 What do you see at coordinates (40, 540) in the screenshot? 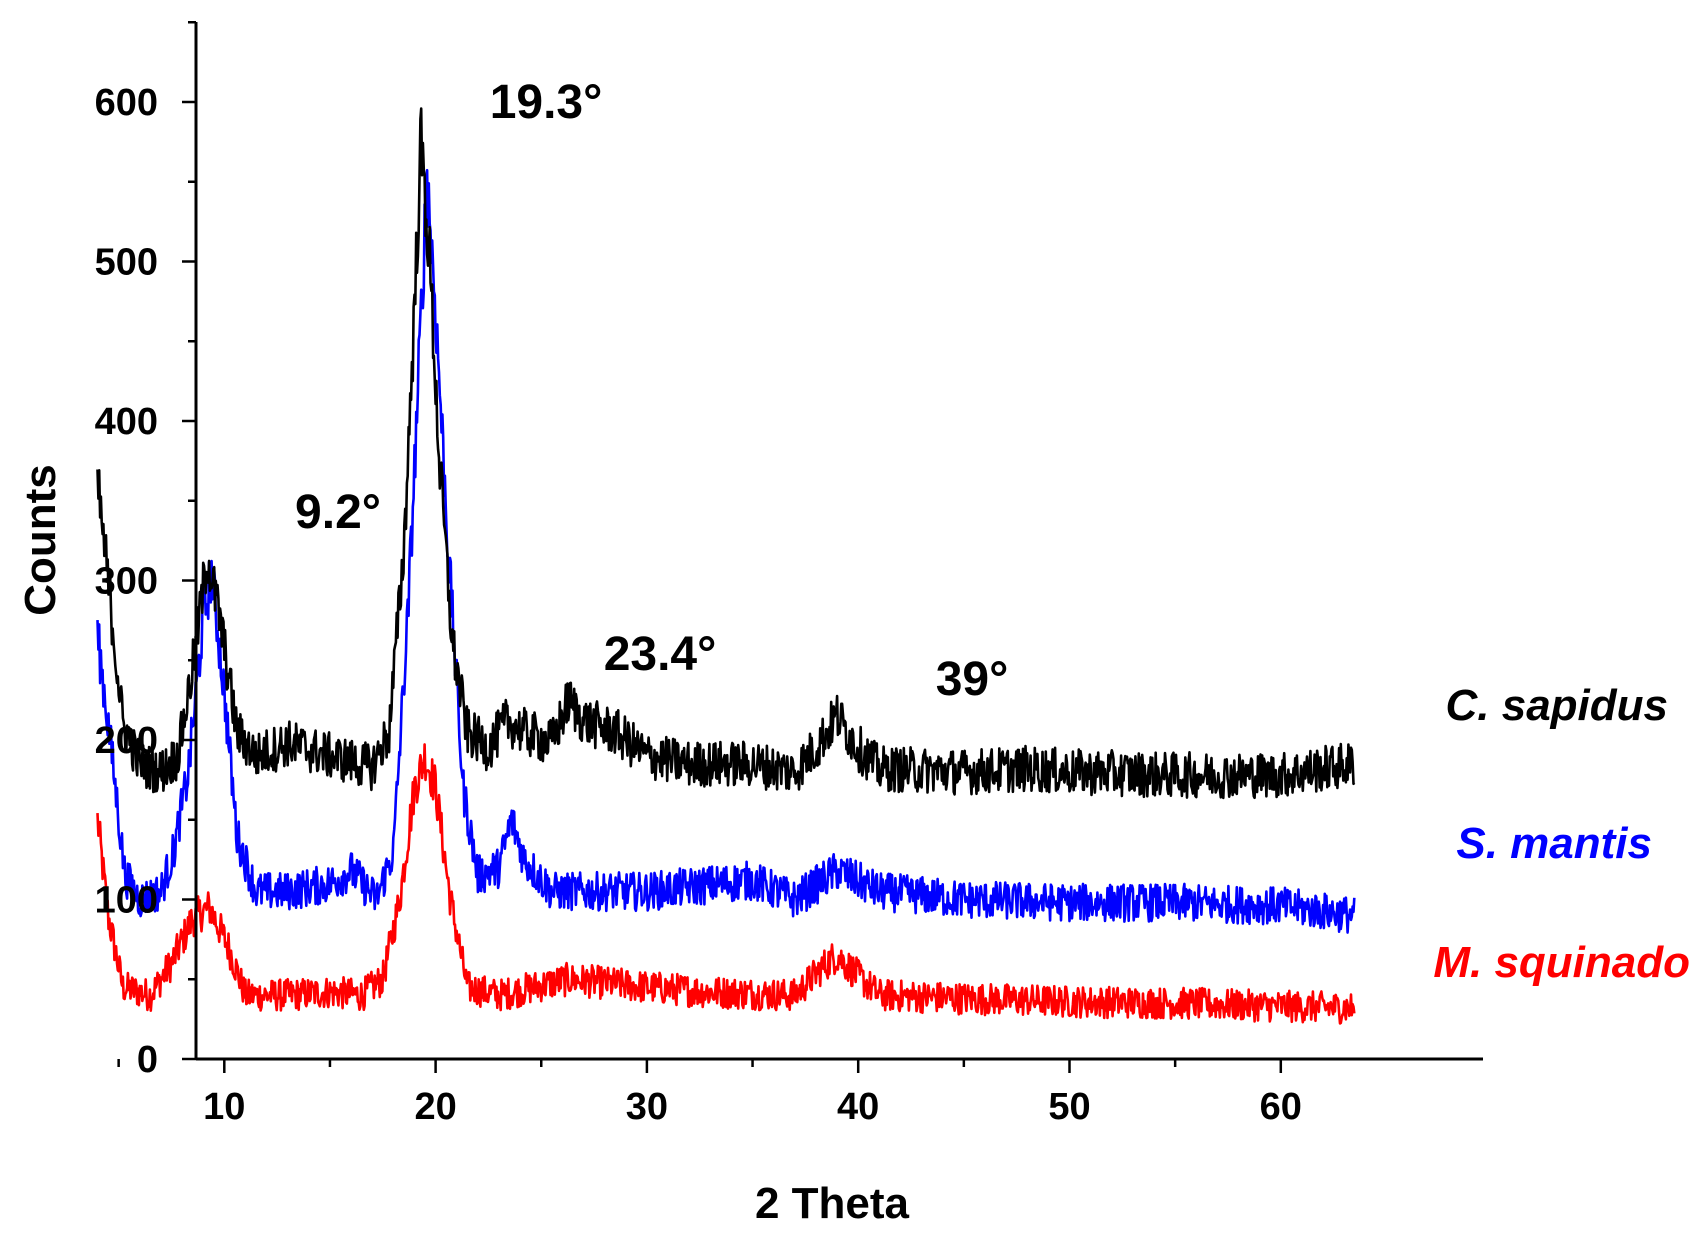
I see `y-axis-title: Counts` at bounding box center [40, 540].